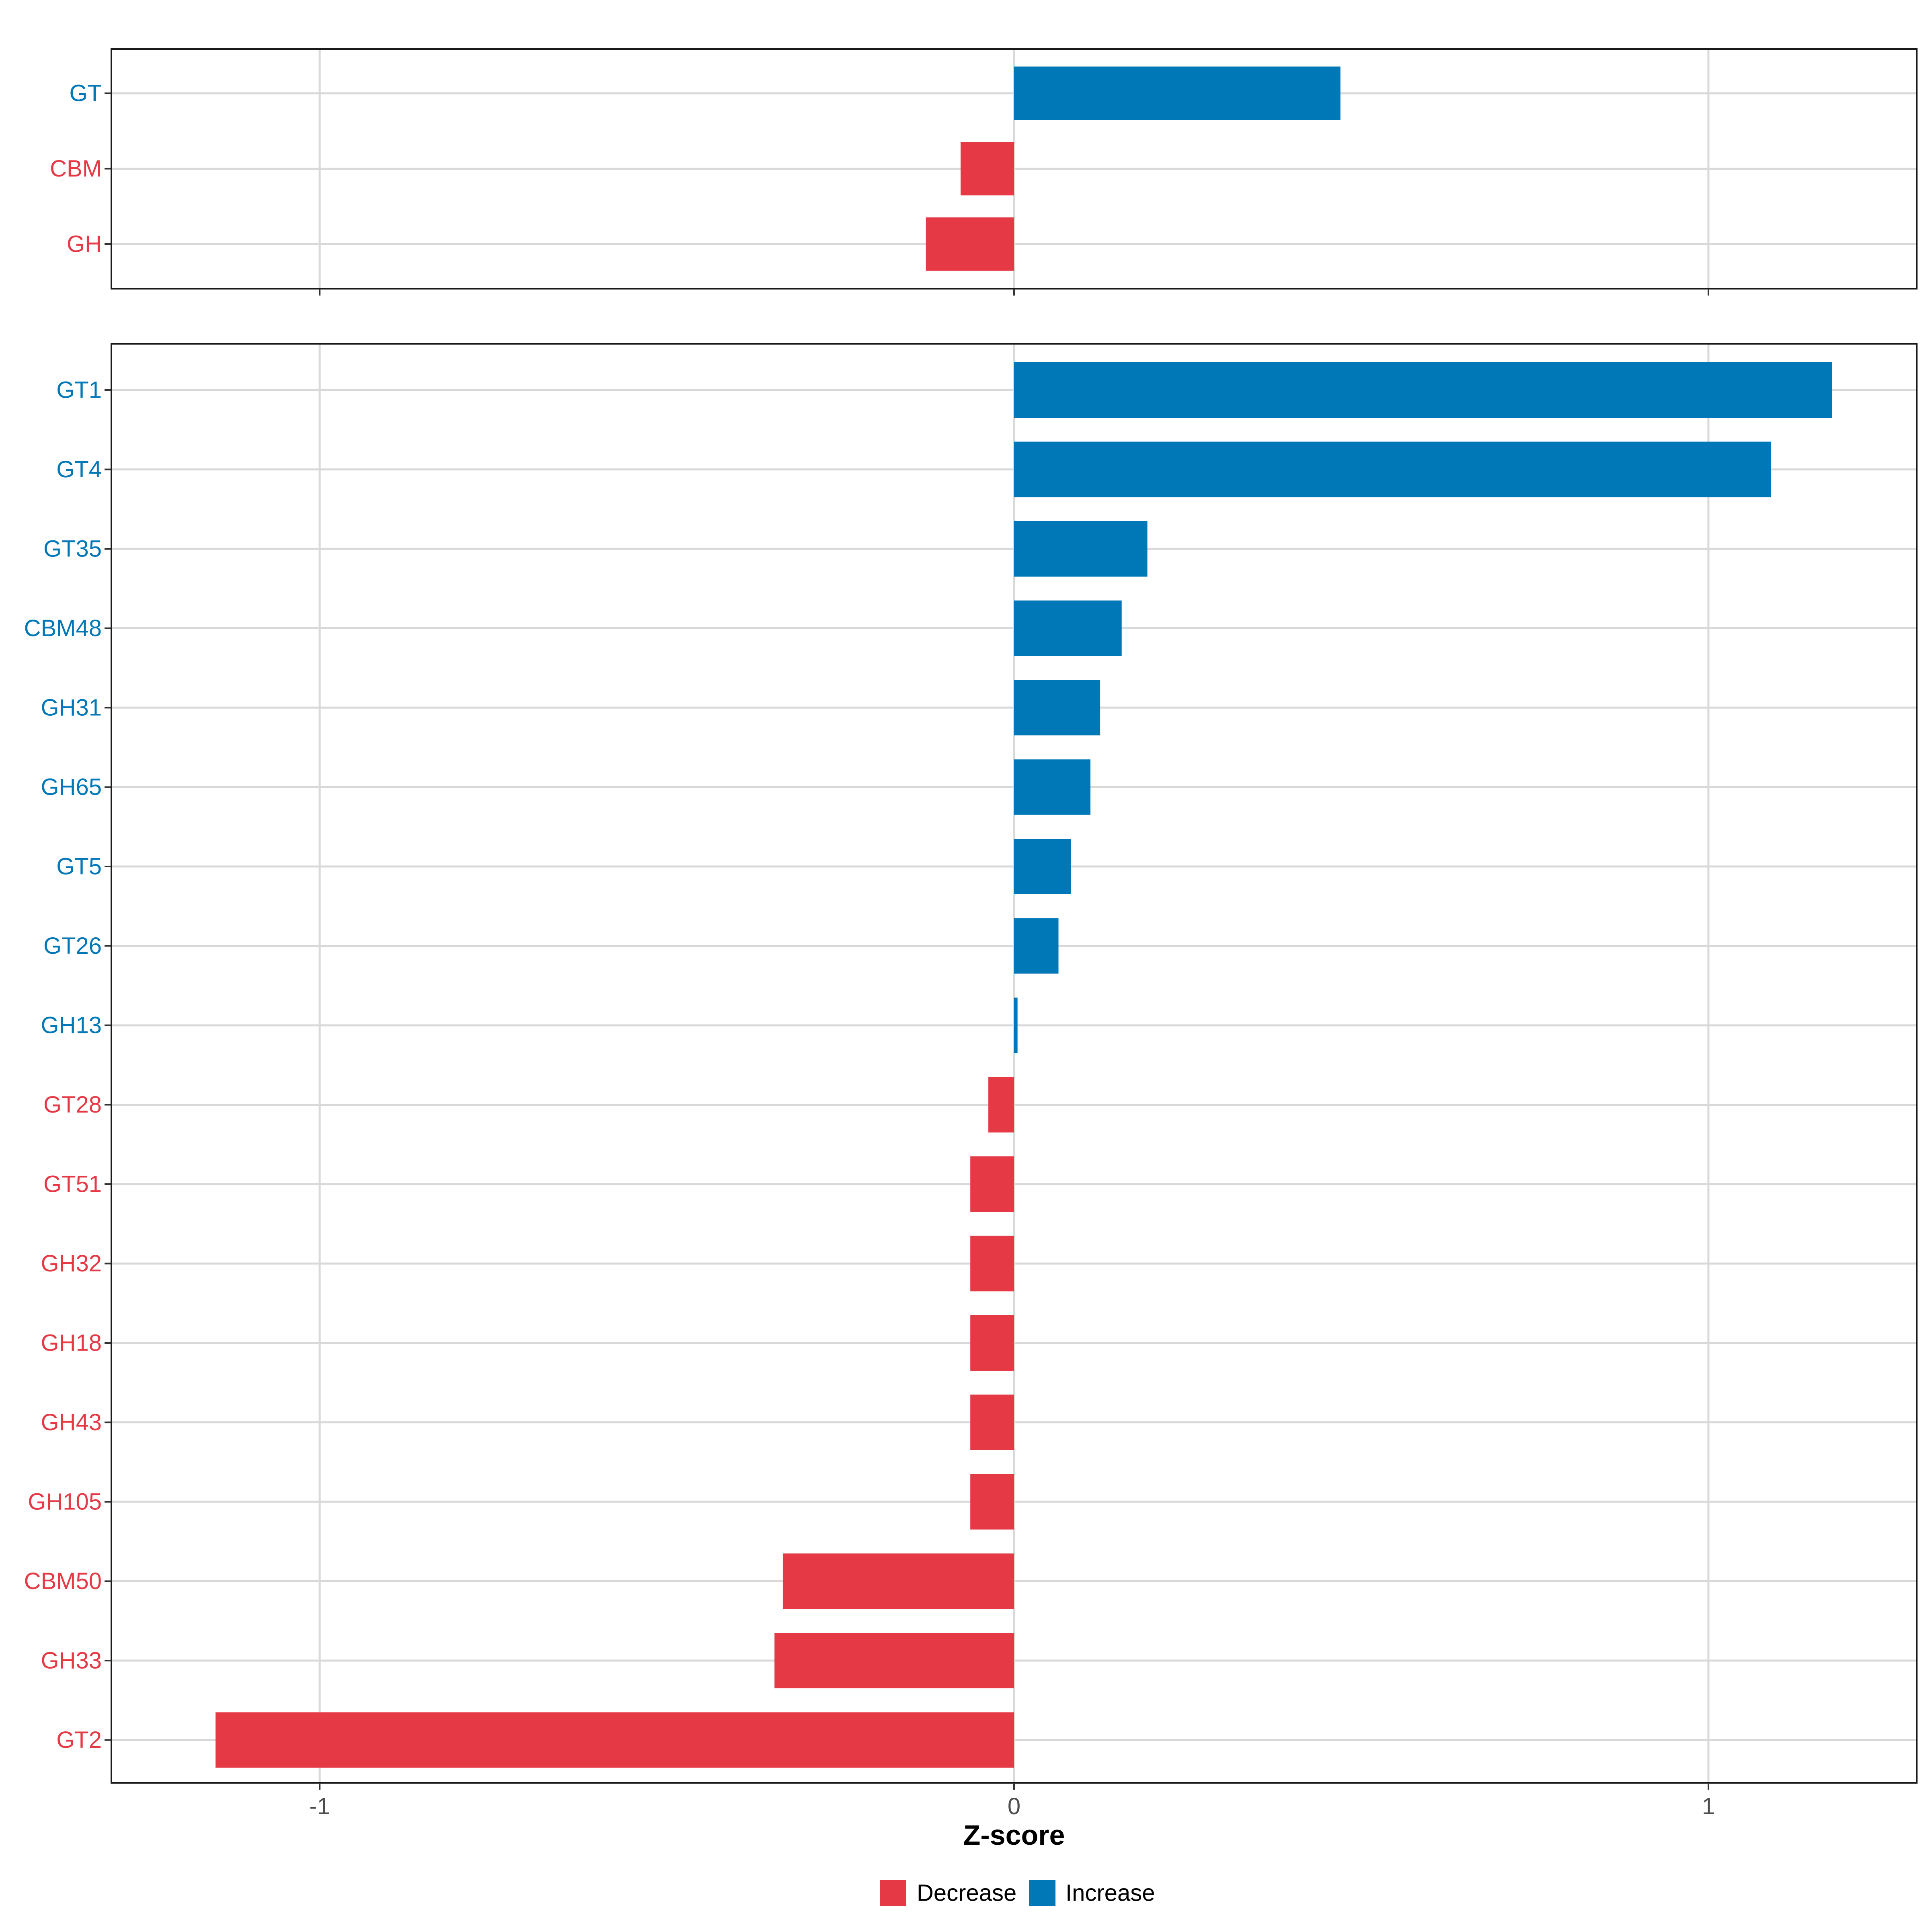 This screenshot has height=1932, width=1930. What do you see at coordinates (1057, 707) in the screenshot?
I see `bar-gh31` at bounding box center [1057, 707].